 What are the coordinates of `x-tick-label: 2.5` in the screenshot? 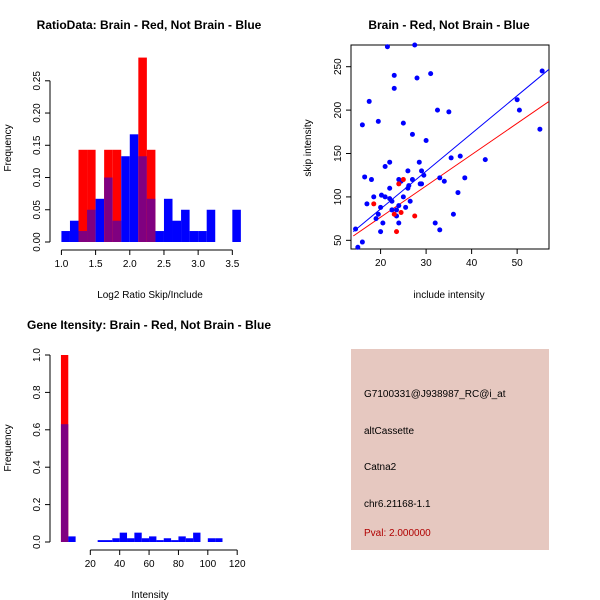 It's located at (164, 264).